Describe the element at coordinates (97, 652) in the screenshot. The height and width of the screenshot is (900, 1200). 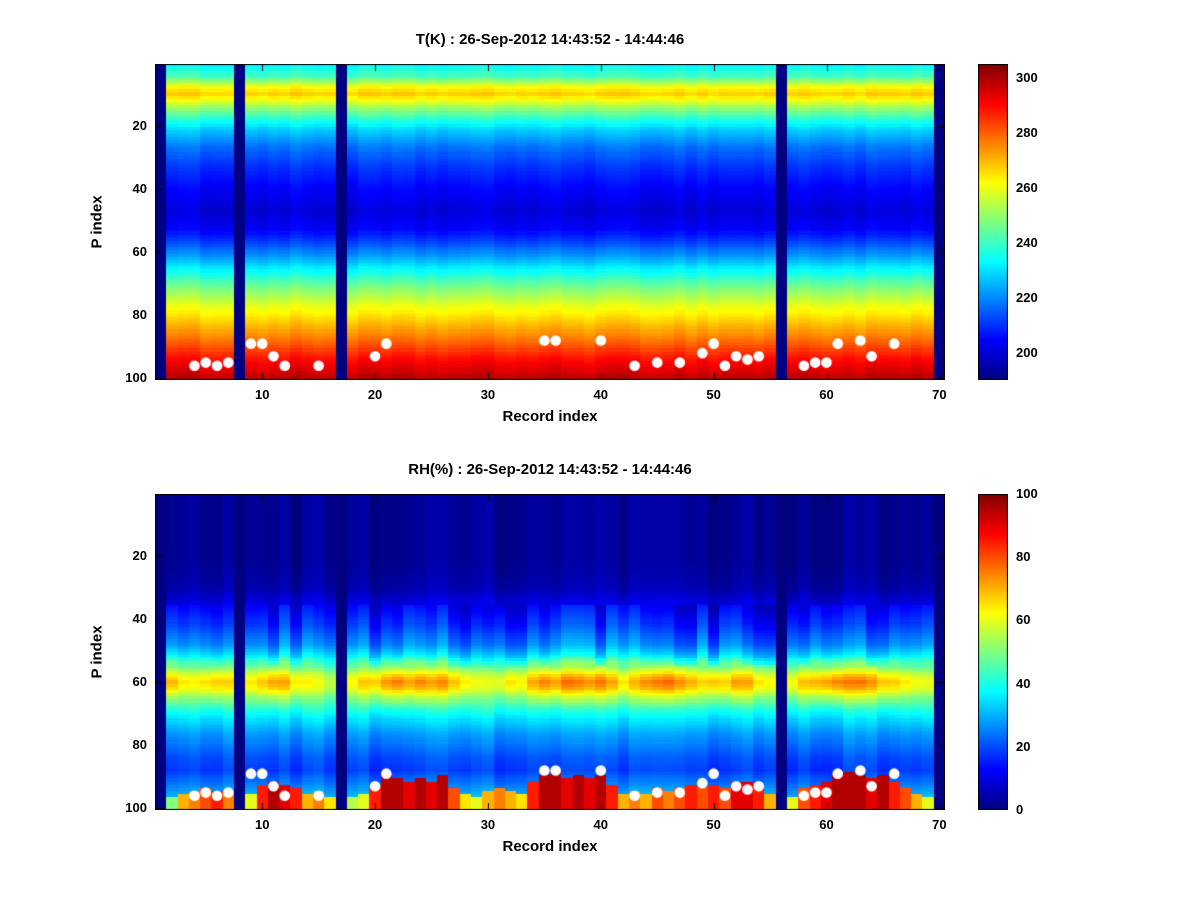
I see `y-axis-label-humidity: P index` at that location.